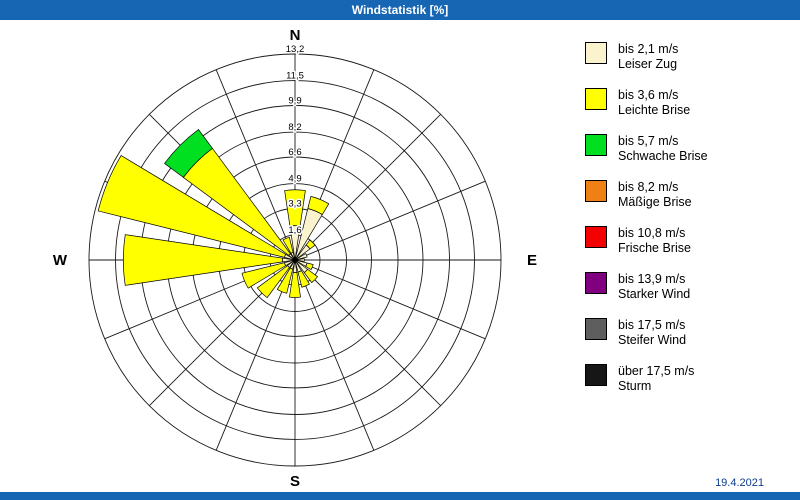 This screenshot has width=800, height=500. What do you see at coordinates (654, 110) in the screenshot?
I see `legend-class-name: Leichte Brise` at bounding box center [654, 110].